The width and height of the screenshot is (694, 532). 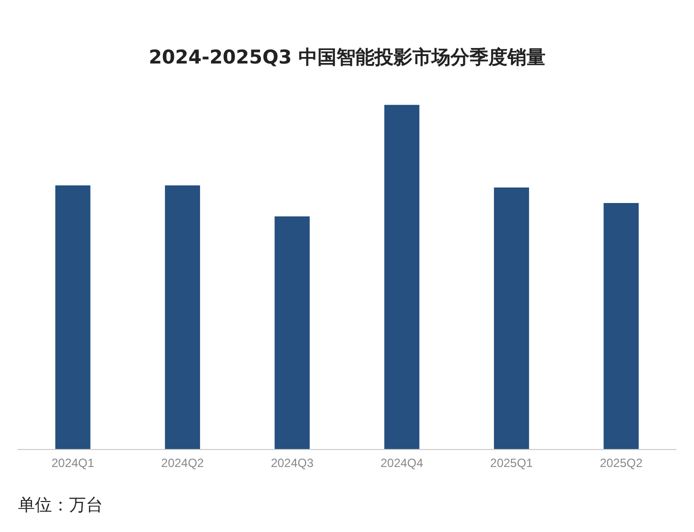 What do you see at coordinates (182, 463) in the screenshot?
I see `x-tick-label: 2024Q2` at bounding box center [182, 463].